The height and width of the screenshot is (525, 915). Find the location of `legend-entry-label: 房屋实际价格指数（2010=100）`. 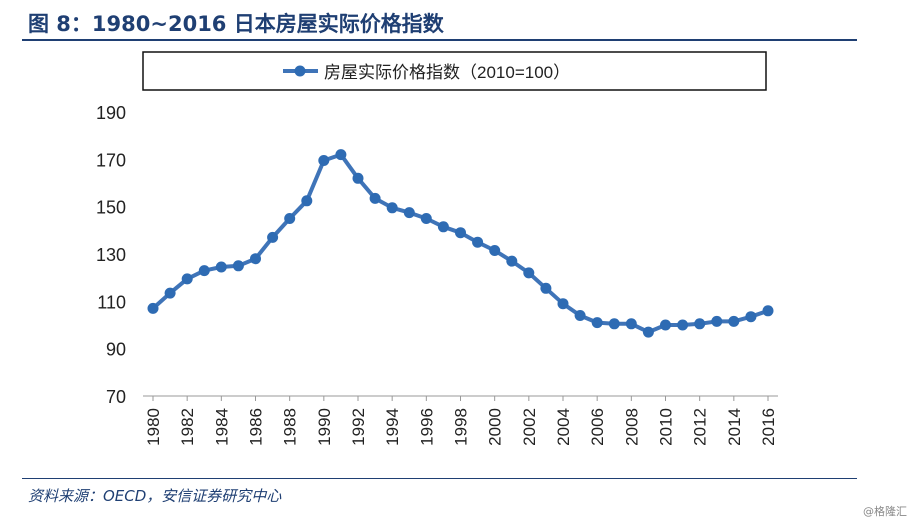

legend-entry-label: 房屋实际价格指数（2010=100） is located at coordinates (447, 72).